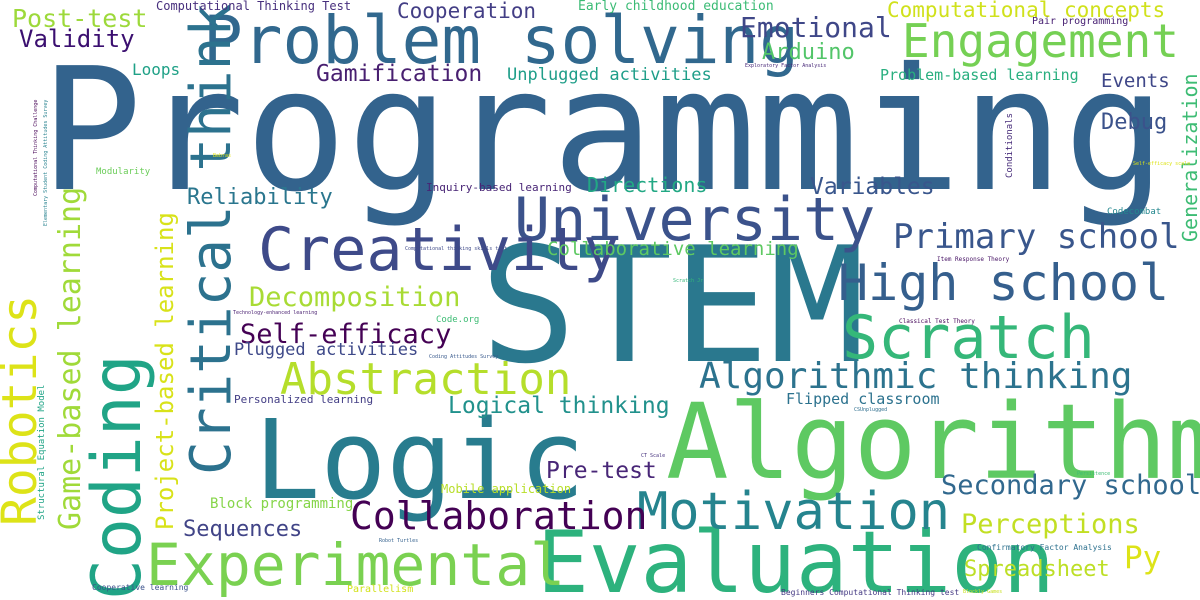  I want to click on word-self-efficacy: Self-efficacy, so click(346, 334).